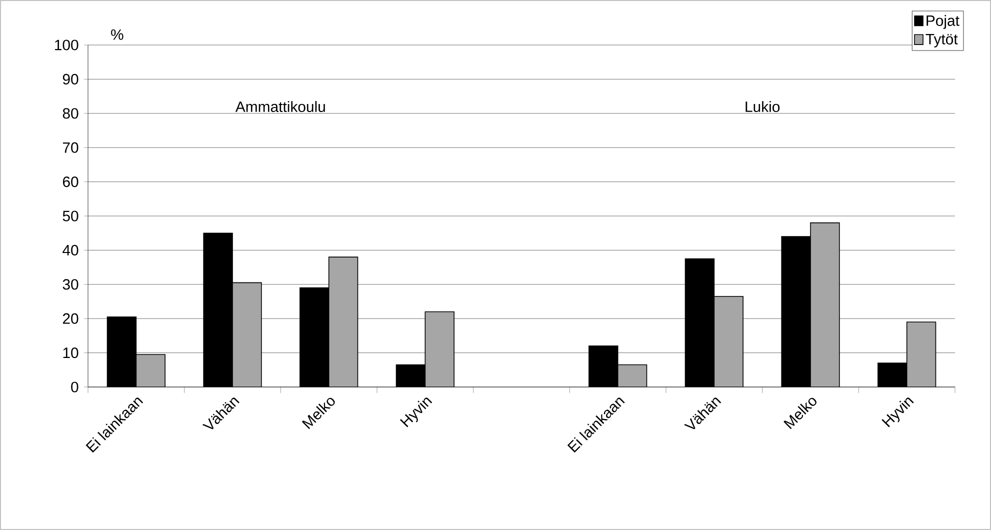 The height and width of the screenshot is (530, 991). Describe the element at coordinates (117, 34) in the screenshot. I see `y-axis-title: %` at that location.